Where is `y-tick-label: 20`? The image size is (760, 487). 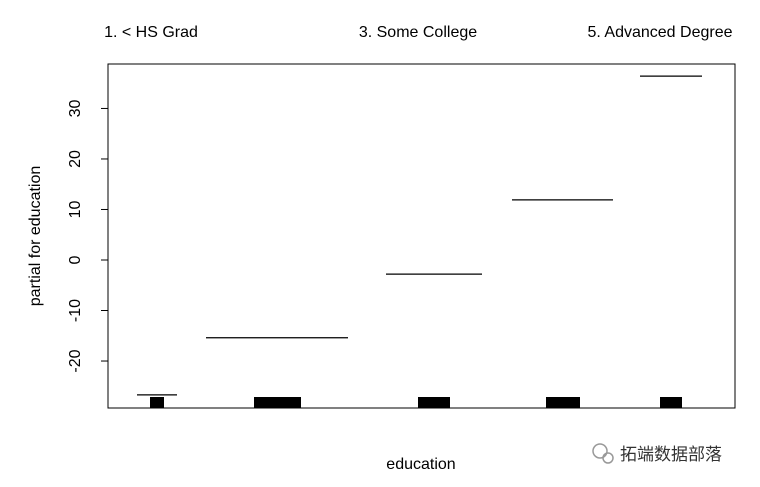
y-tick-label: 20 is located at coordinates (75, 159).